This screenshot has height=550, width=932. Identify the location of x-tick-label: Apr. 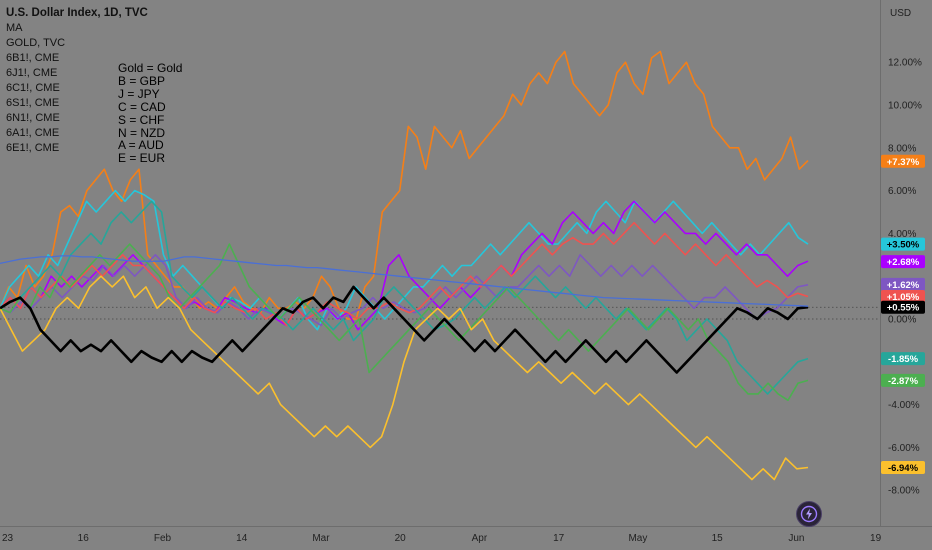
(480, 538).